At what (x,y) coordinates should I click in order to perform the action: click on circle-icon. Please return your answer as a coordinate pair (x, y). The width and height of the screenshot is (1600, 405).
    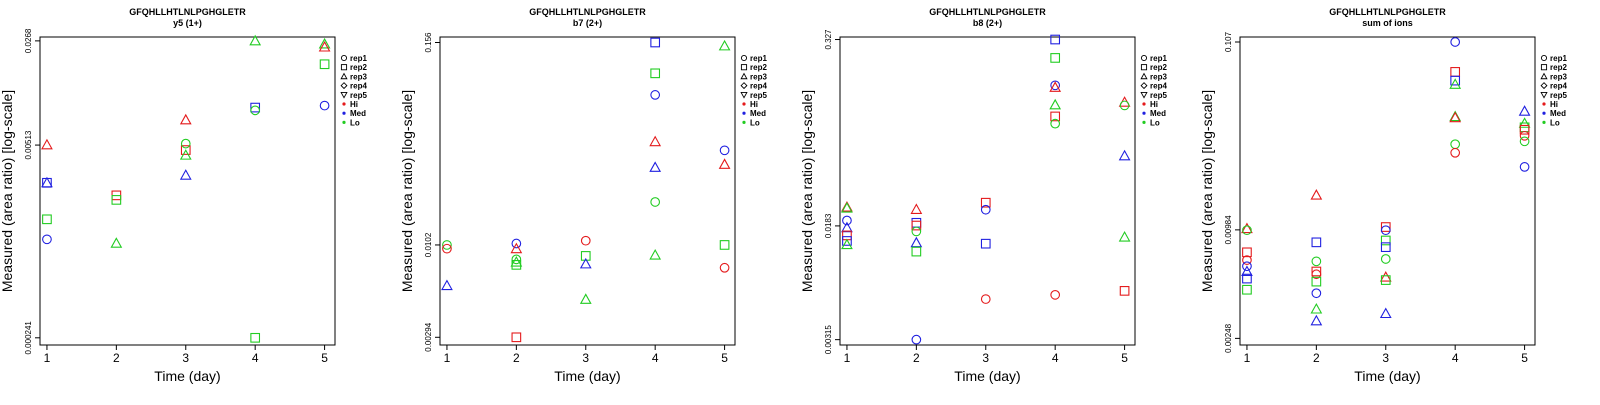
    Looking at the image, I should click on (1144, 58).